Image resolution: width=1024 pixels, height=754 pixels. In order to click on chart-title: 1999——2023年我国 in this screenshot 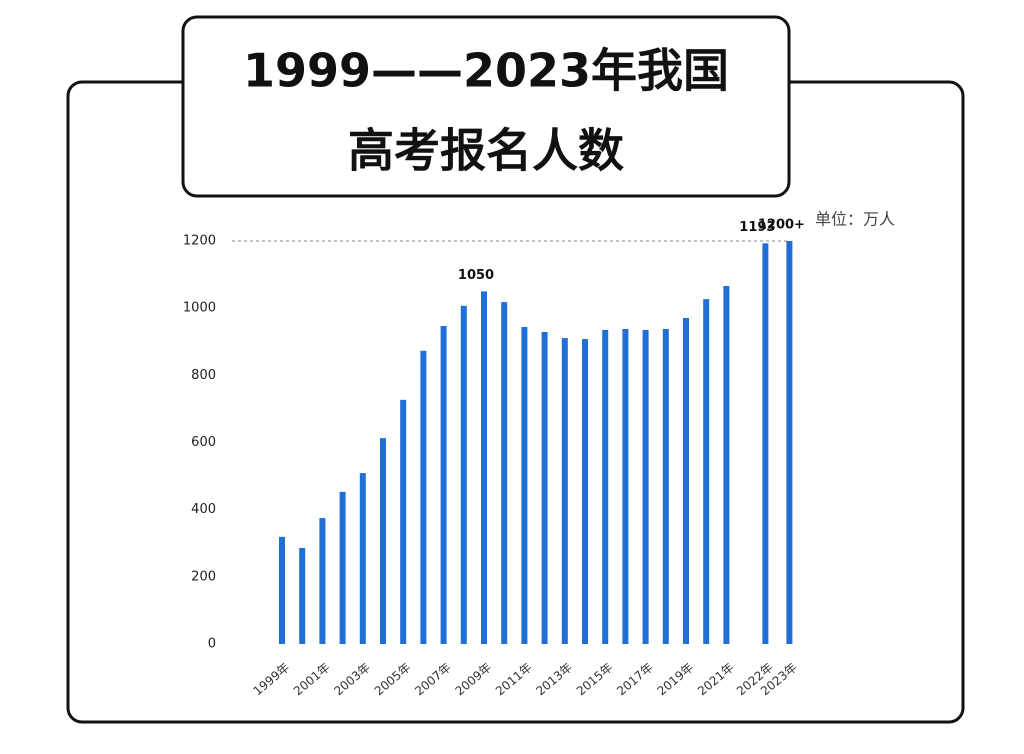, I will do `click(486, 71)`.